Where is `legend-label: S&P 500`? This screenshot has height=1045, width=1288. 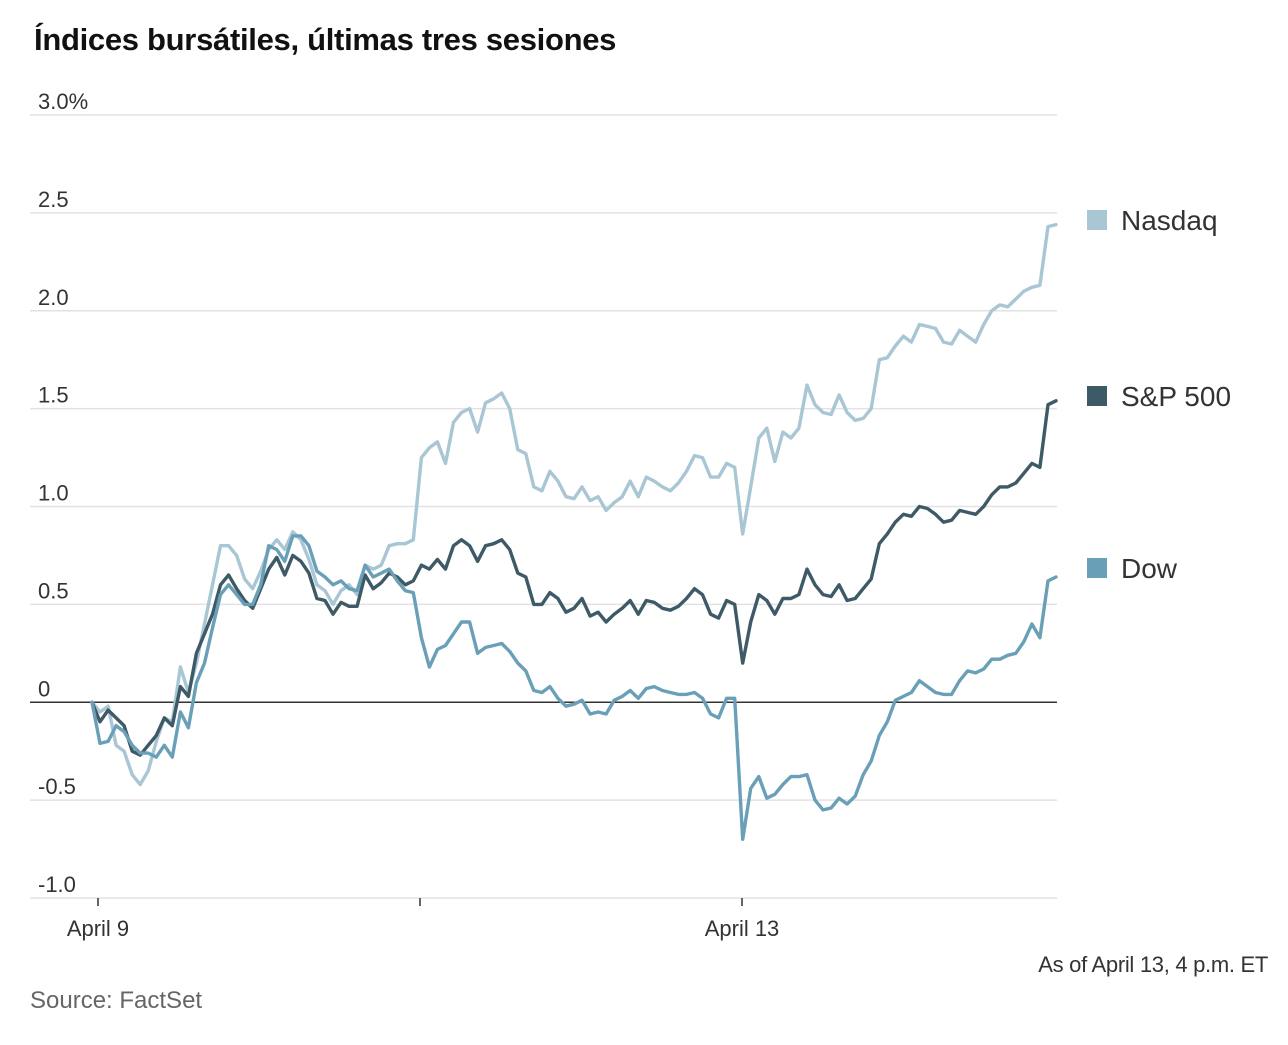 legend-label: S&P 500 is located at coordinates (1176, 396).